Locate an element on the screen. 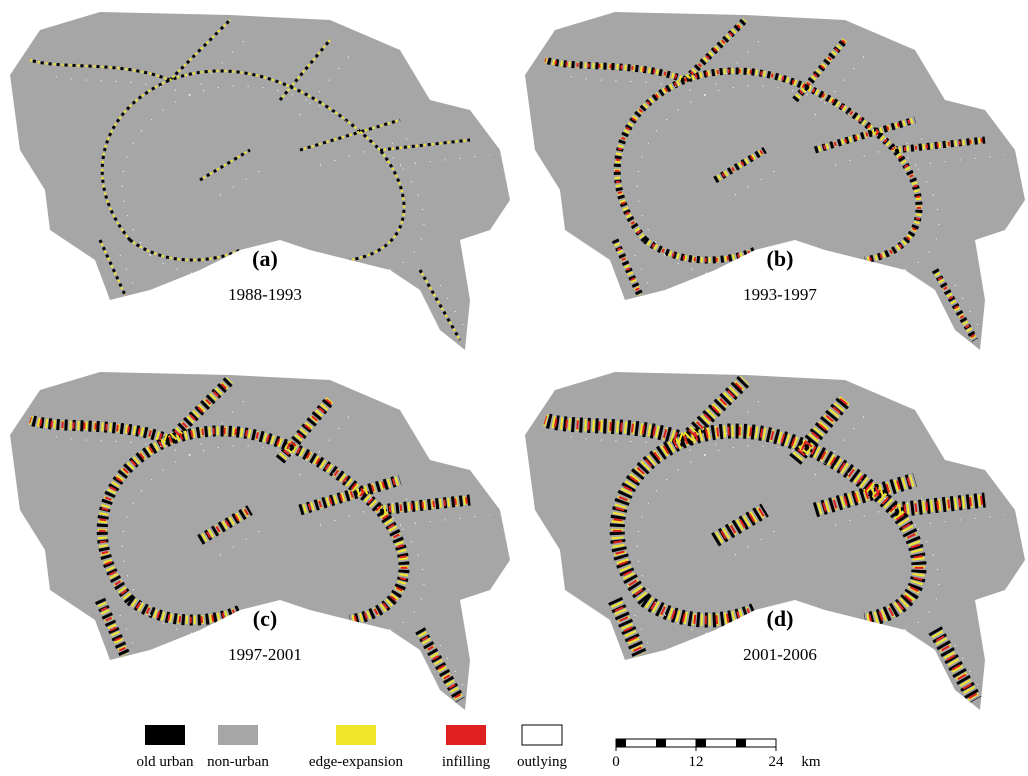  period-label: 1997-2001 is located at coordinates (265, 654).